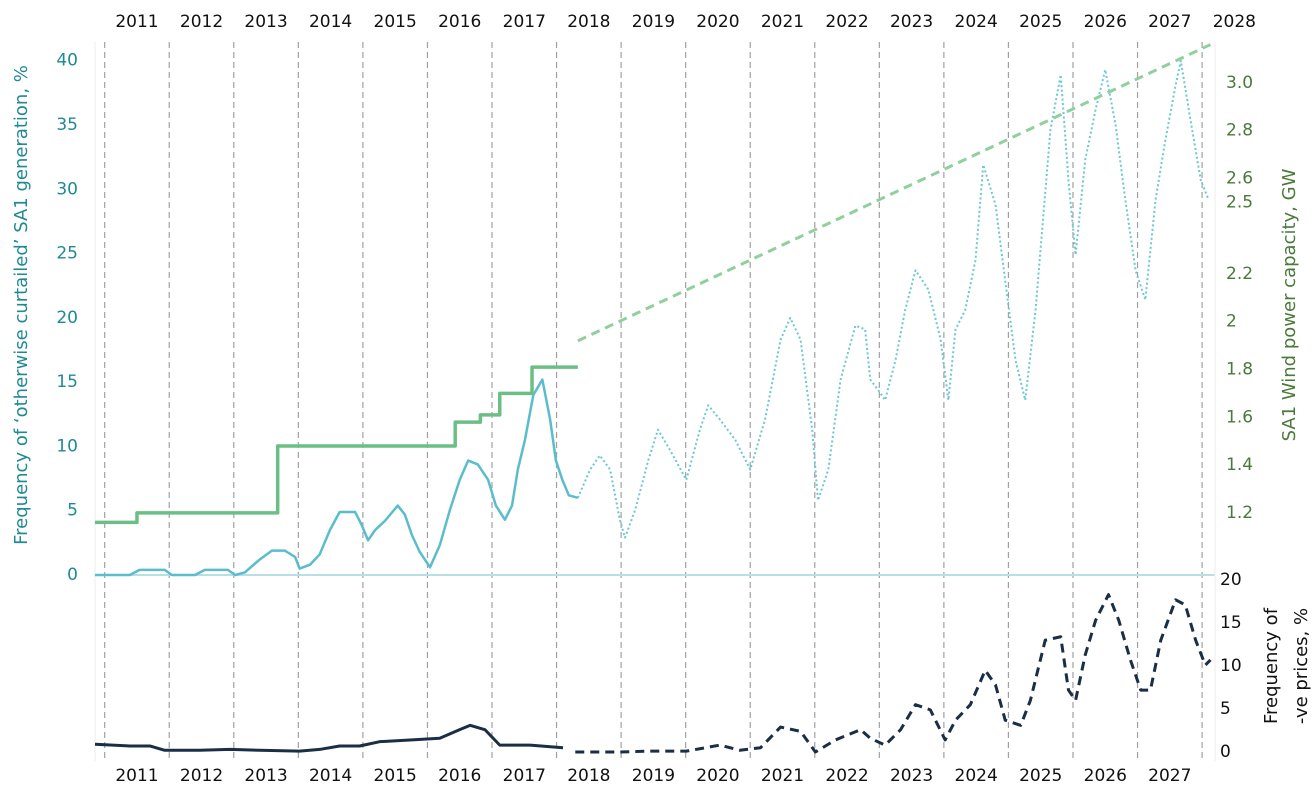  What do you see at coordinates (1231, 666) in the screenshot?
I see `y2-tick-label: 10` at bounding box center [1231, 666].